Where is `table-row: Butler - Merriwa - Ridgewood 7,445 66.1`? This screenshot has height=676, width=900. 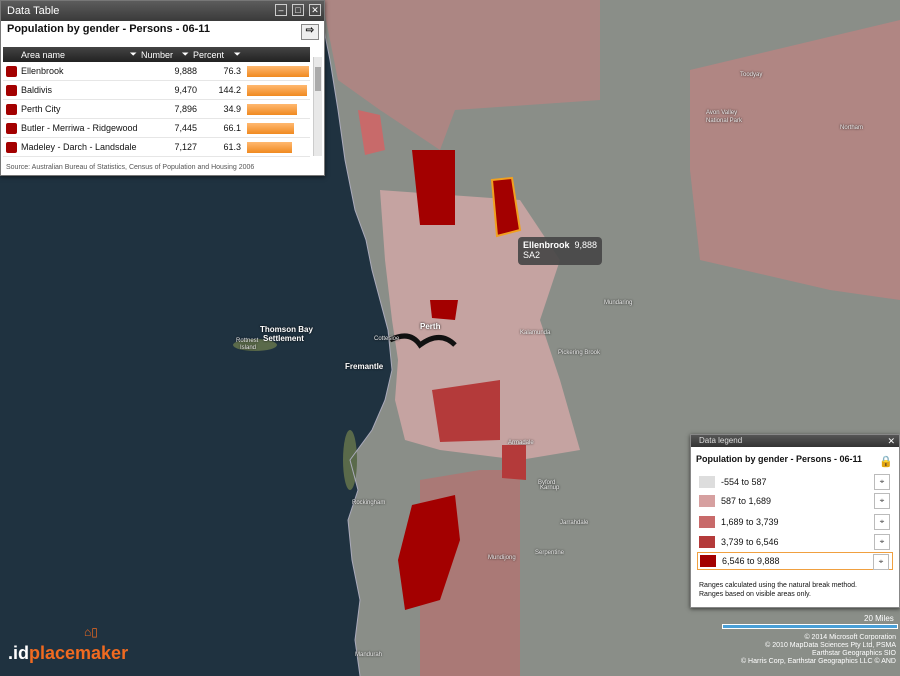 table-row: Butler - Merriwa - Ridgewood 7,445 66.1 is located at coordinates (156, 128).